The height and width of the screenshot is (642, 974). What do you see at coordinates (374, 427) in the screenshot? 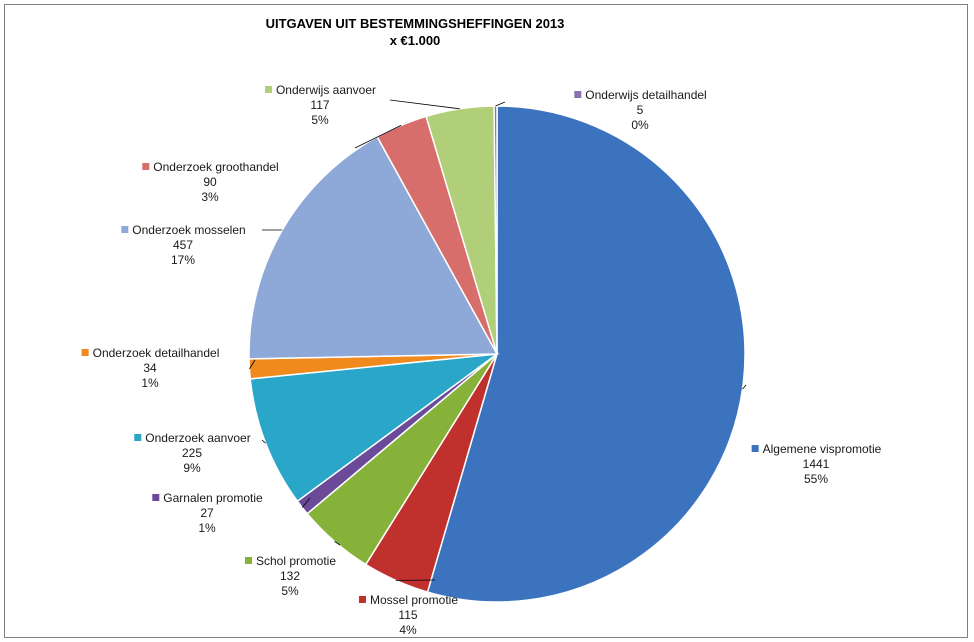
I see `pie-slice-onderzoek-aanvoer` at bounding box center [374, 427].